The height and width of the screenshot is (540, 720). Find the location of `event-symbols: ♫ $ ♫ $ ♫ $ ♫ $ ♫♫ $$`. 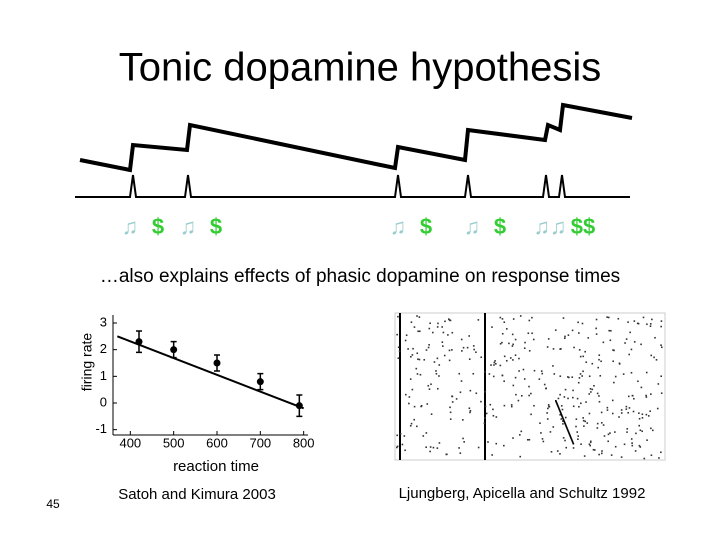

event-symbols: ♫ $ ♫ $ ♫ $ ♫ $ ♫♫ $$ is located at coordinates (358, 226).